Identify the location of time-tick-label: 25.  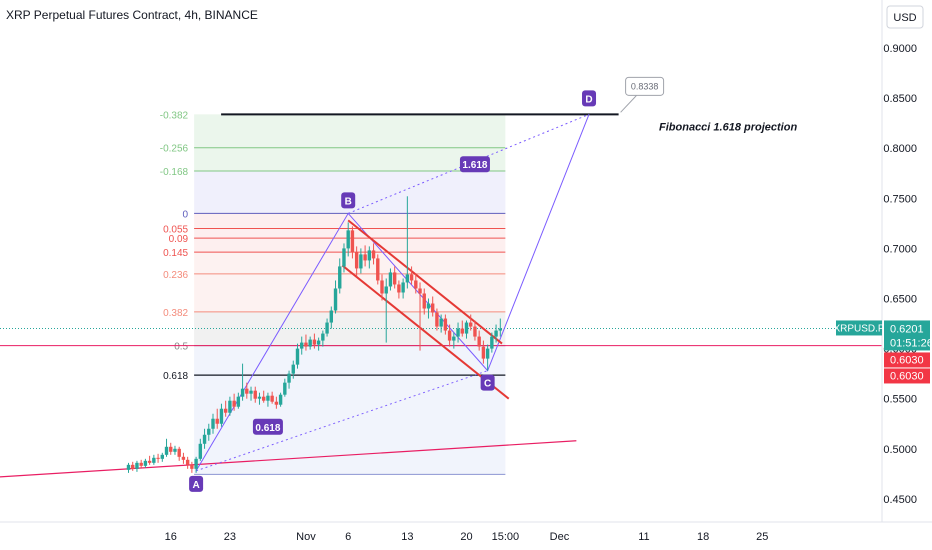
(762, 537).